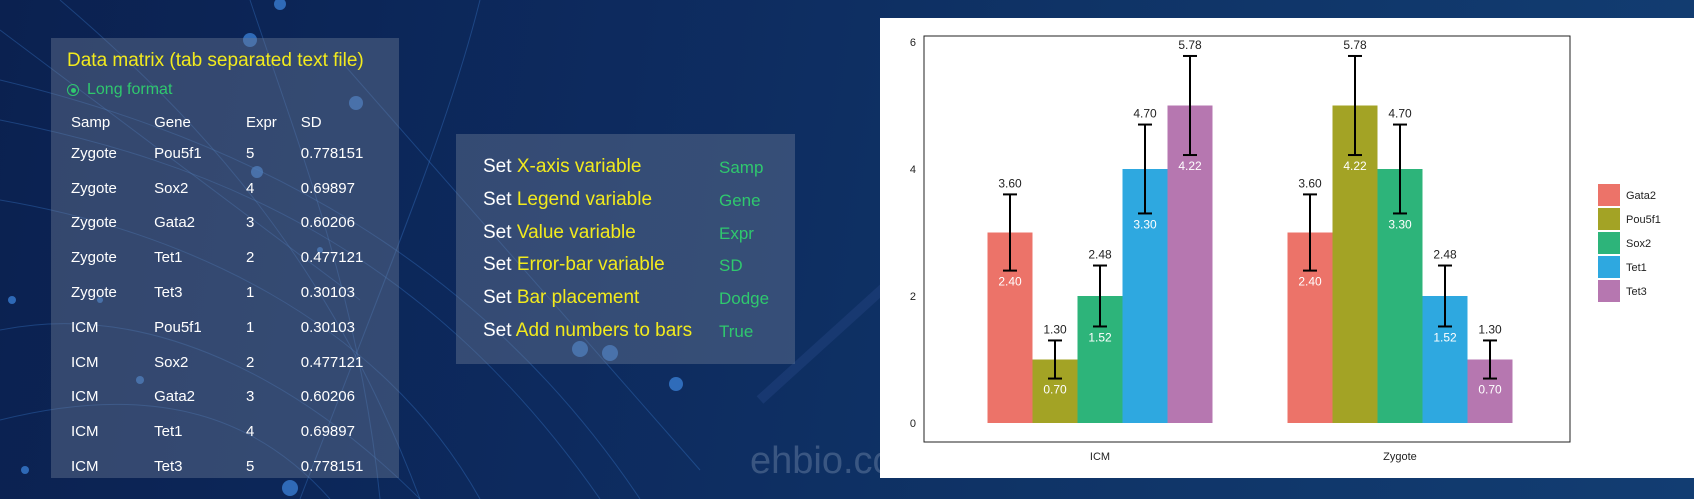 The width and height of the screenshot is (1694, 499). I want to click on x-tick-label: ICM, so click(1100, 457).